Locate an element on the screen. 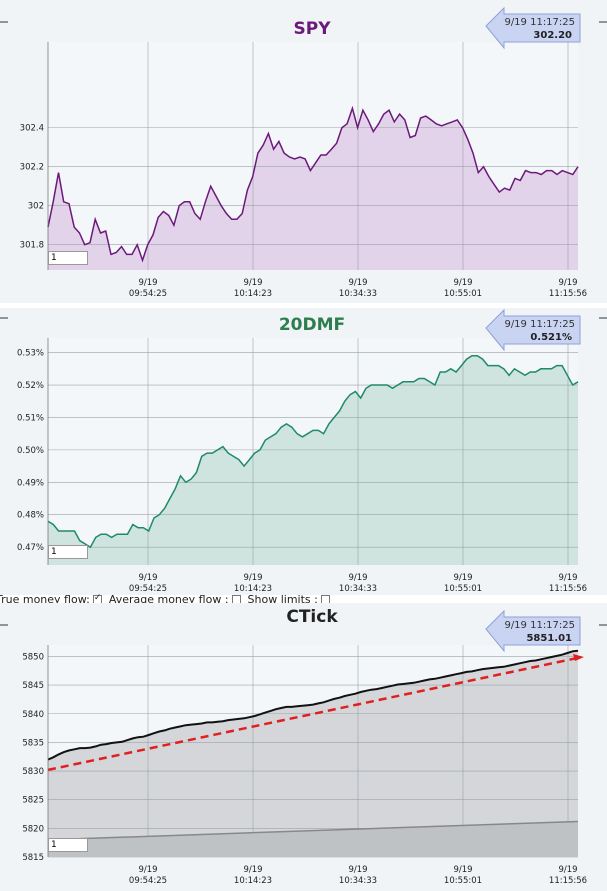 The image size is (607, 891). ctick-badge-time: 9/19 11:17:25 is located at coordinates (539, 625).